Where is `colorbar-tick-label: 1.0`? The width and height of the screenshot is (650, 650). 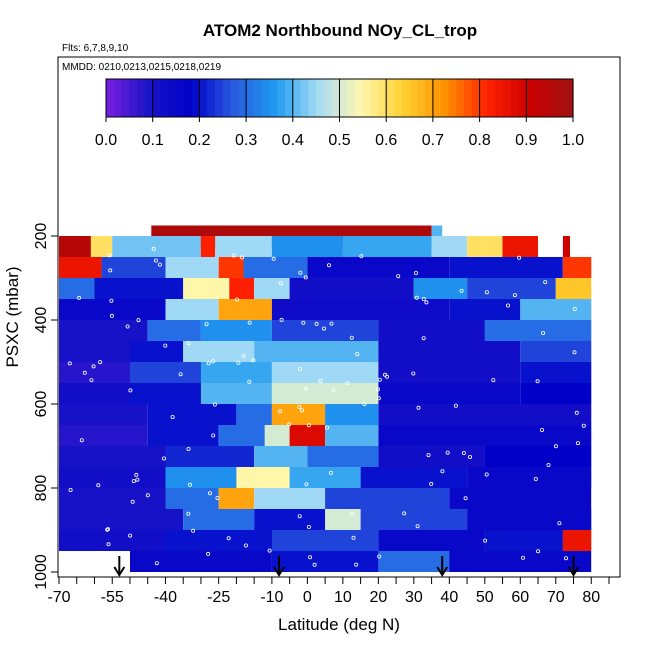 colorbar-tick-label: 1.0 is located at coordinates (573, 140).